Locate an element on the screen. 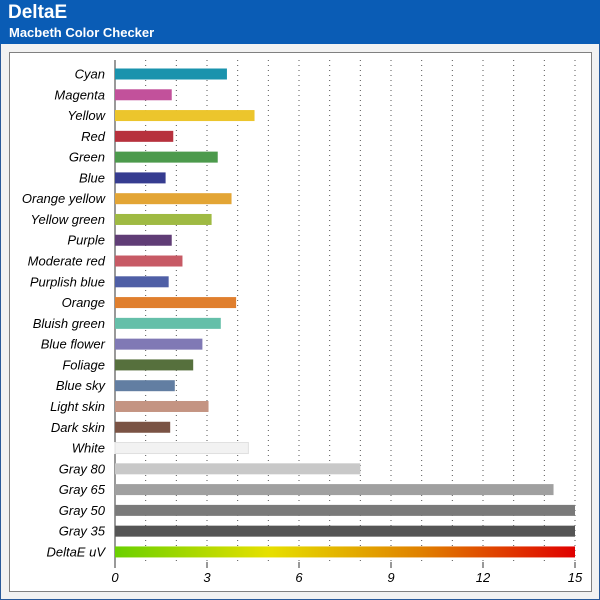 This screenshot has height=600, width=600. category-label: Blue flower is located at coordinates (73, 344).